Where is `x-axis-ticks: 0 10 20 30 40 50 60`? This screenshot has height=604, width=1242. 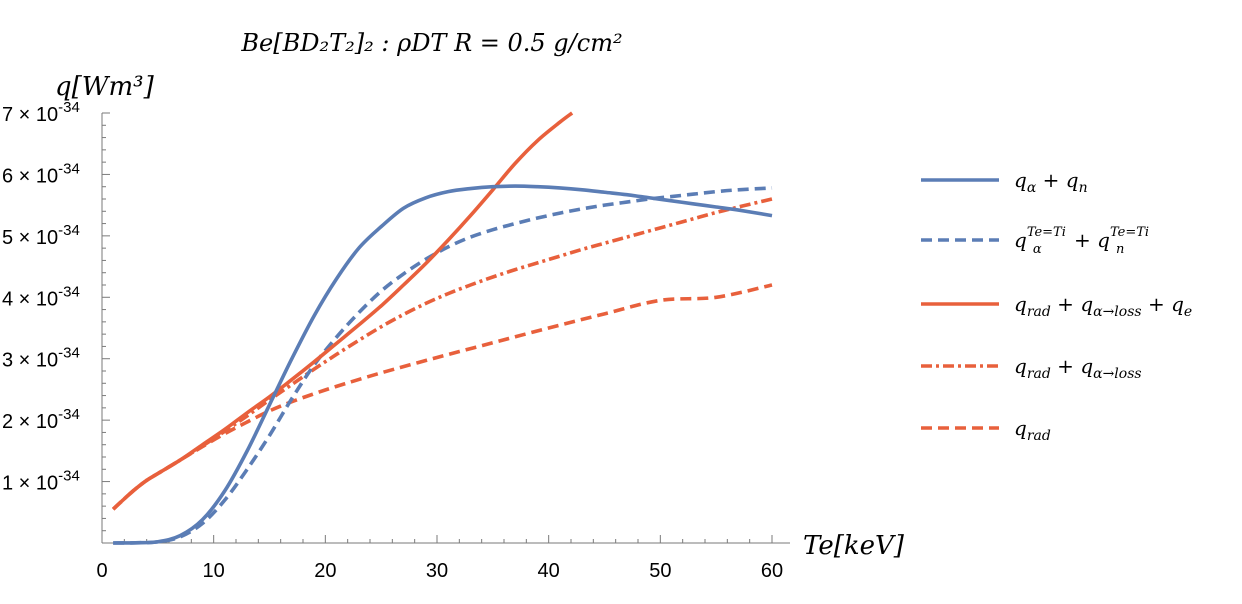
x-axis-ticks: 0 10 20 30 40 50 60 is located at coordinates (439, 558).